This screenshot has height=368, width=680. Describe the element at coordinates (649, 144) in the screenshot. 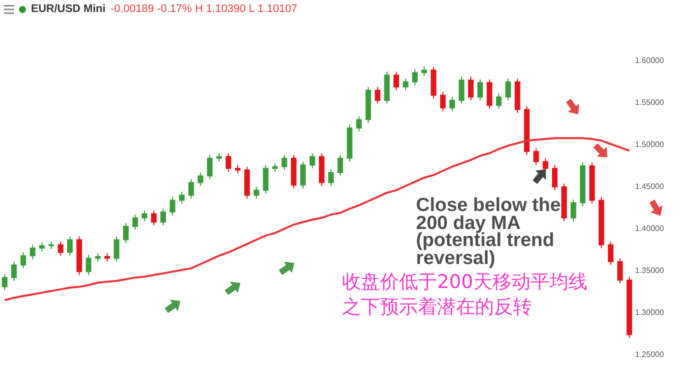

I see `y-tick-label: 1.50000` at that location.